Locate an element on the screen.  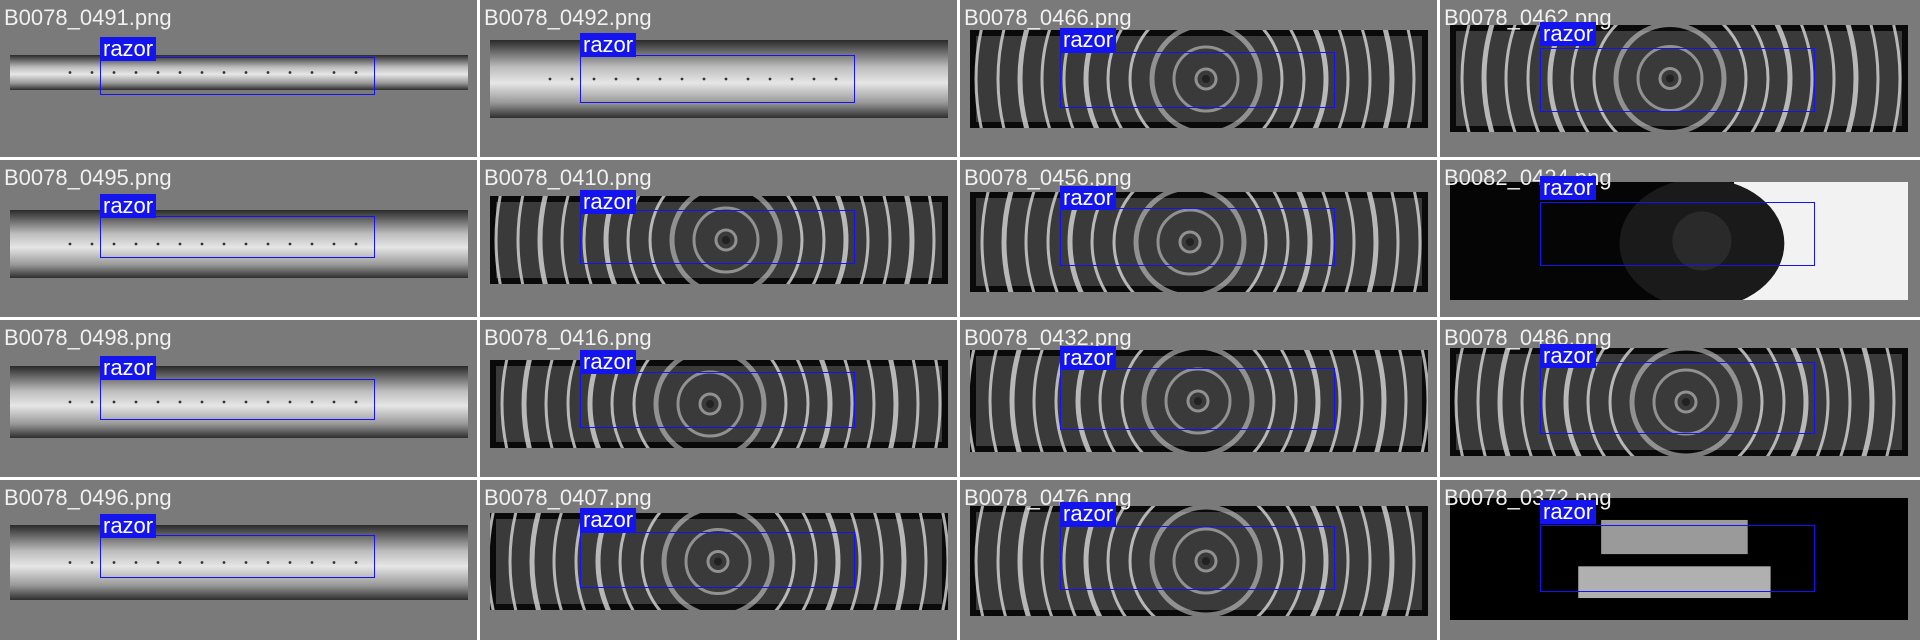
grid-tile: B0078_0486.png razor is located at coordinates (1680, 400).